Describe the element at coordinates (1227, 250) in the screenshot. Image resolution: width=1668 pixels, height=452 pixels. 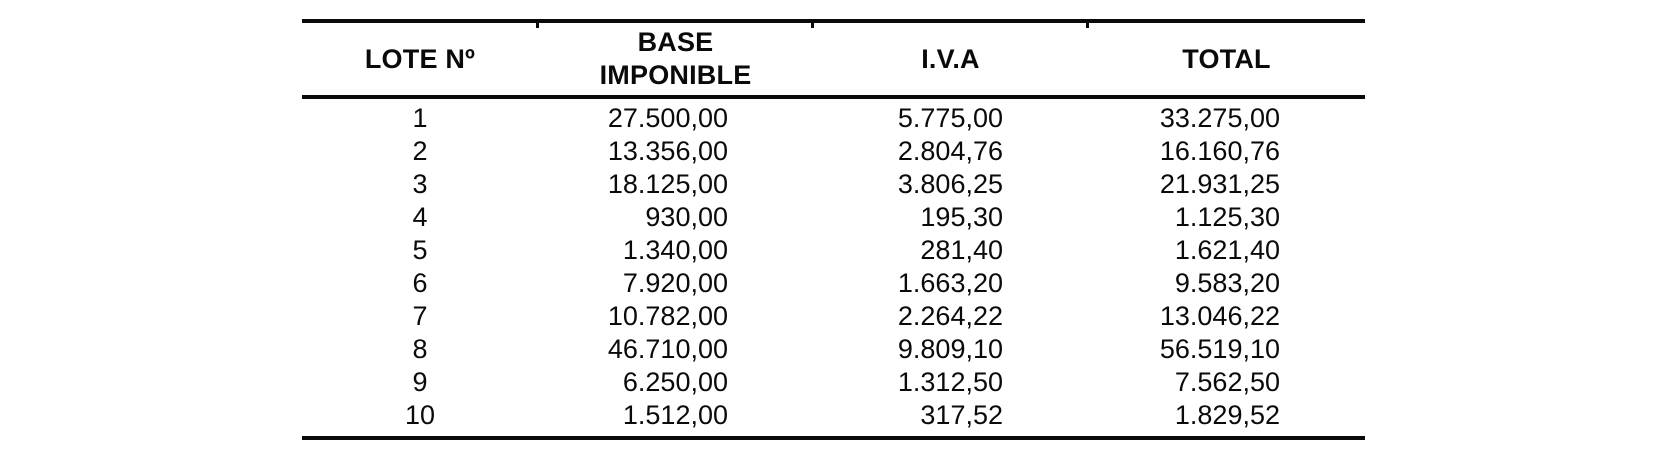
I see `cell-total: 1.621,40` at that location.